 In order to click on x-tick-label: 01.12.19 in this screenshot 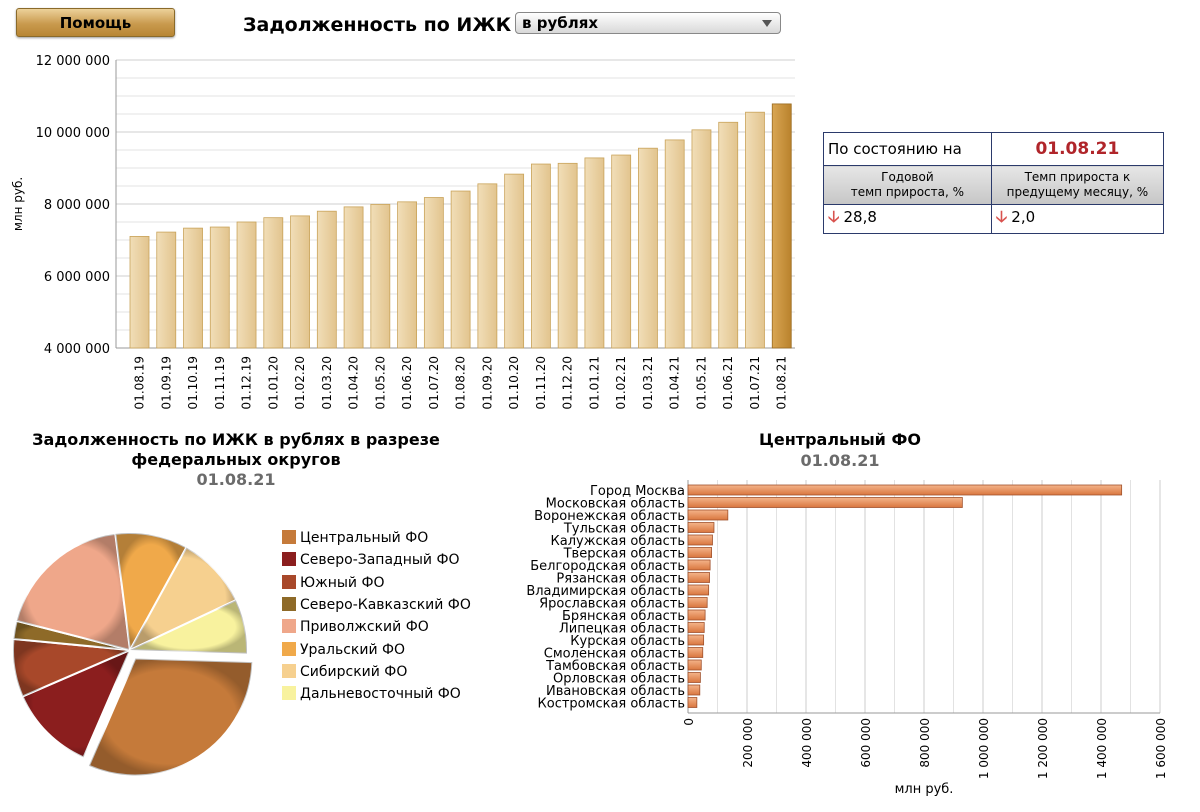, I will do `click(247, 382)`.